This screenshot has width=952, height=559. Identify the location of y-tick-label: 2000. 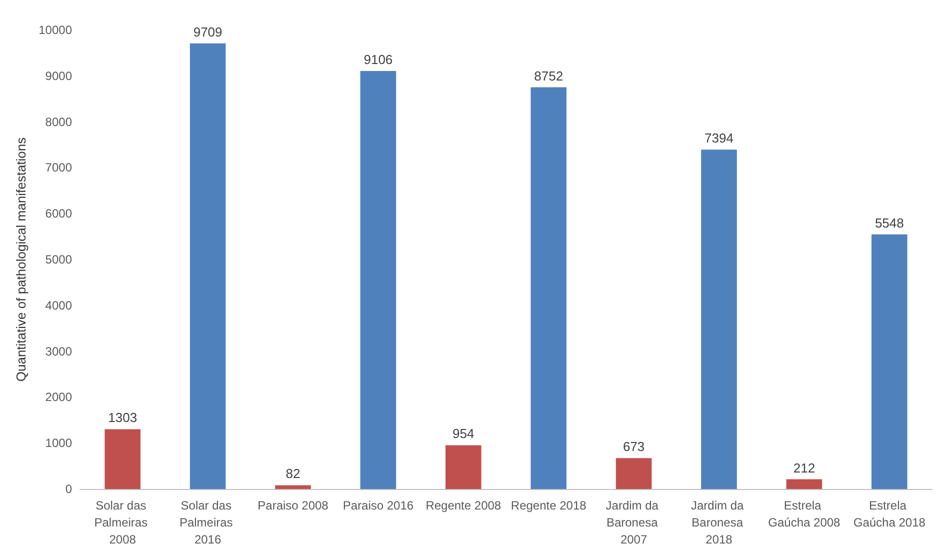
(58, 397).